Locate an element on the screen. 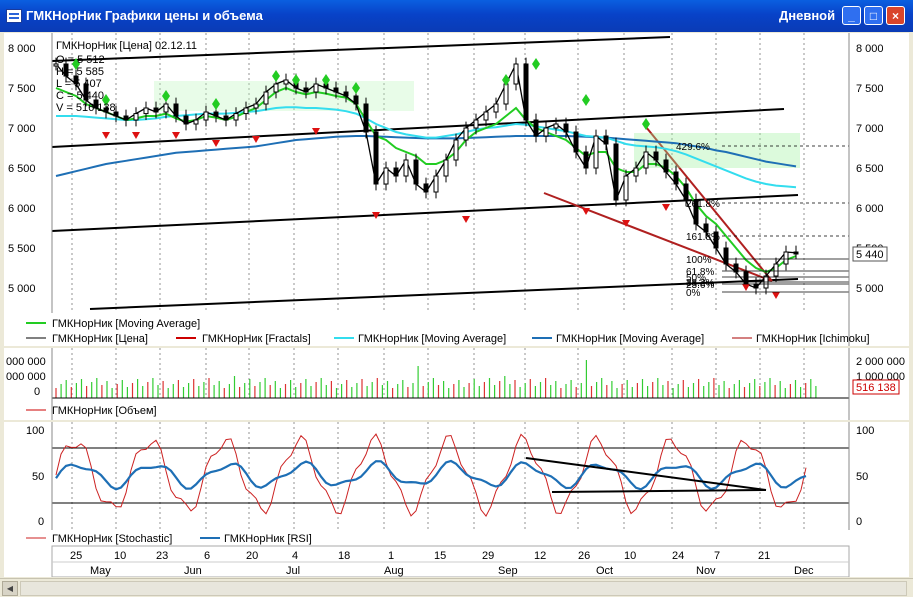 This screenshot has height=597, width=913. last-volume-box is located at coordinates (876, 387).